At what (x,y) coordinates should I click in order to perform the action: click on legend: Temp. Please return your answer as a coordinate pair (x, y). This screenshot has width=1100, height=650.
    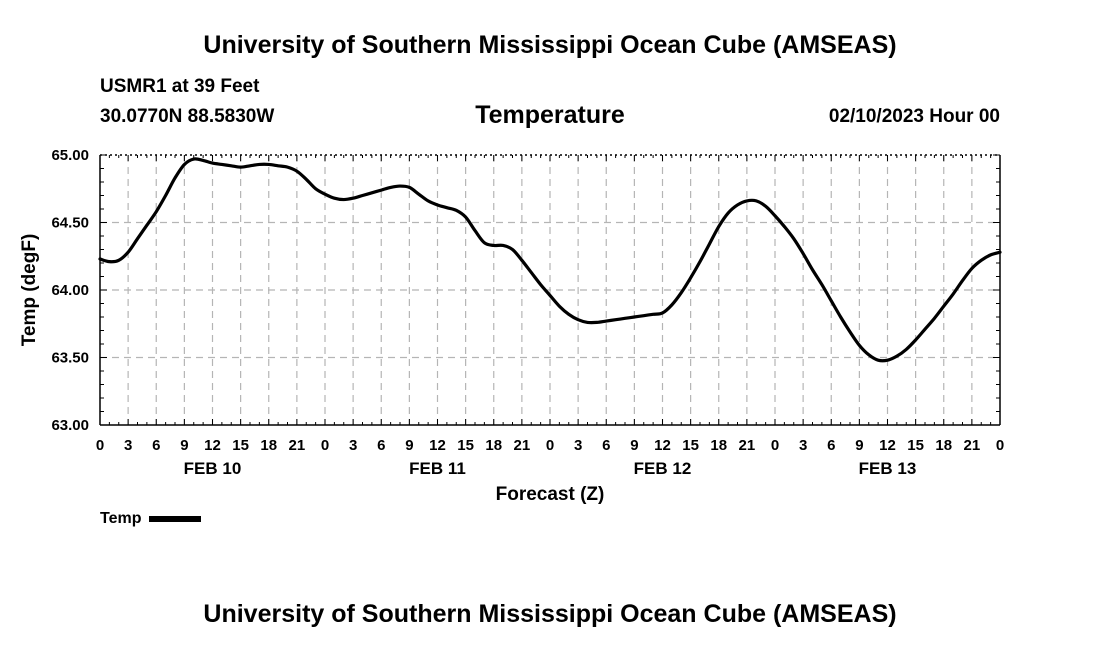
    Looking at the image, I should click on (151, 519).